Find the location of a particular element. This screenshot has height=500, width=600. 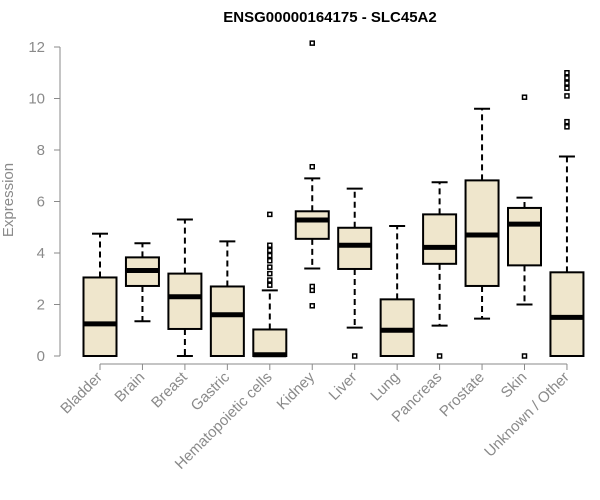

x-tick-label: Lung is located at coordinates (385, 387).